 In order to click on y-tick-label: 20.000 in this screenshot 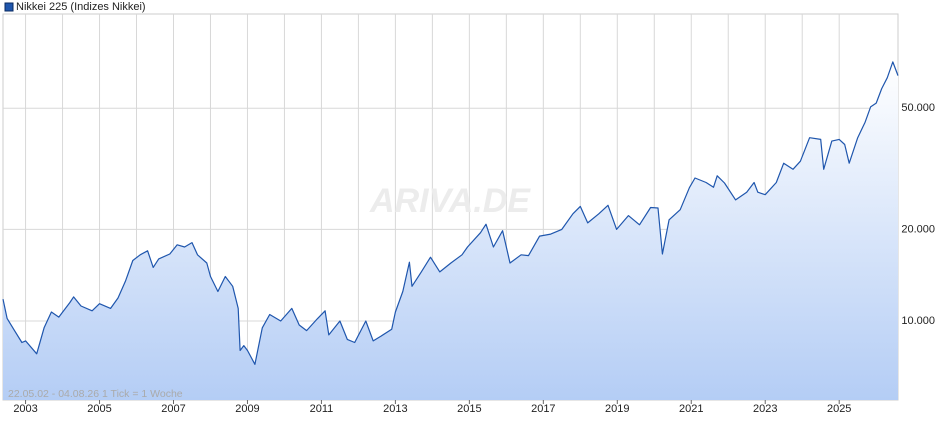, I will do `click(918, 229)`.